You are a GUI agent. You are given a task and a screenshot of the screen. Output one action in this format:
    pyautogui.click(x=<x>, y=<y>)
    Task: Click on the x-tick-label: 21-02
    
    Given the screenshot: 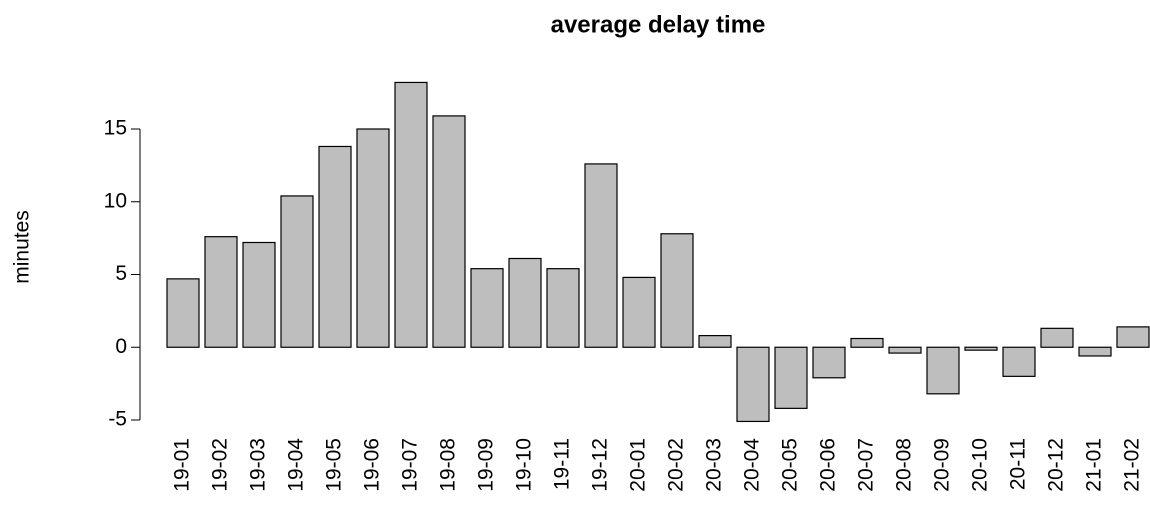 What is the action you would take?
    pyautogui.click(x=1132, y=465)
    